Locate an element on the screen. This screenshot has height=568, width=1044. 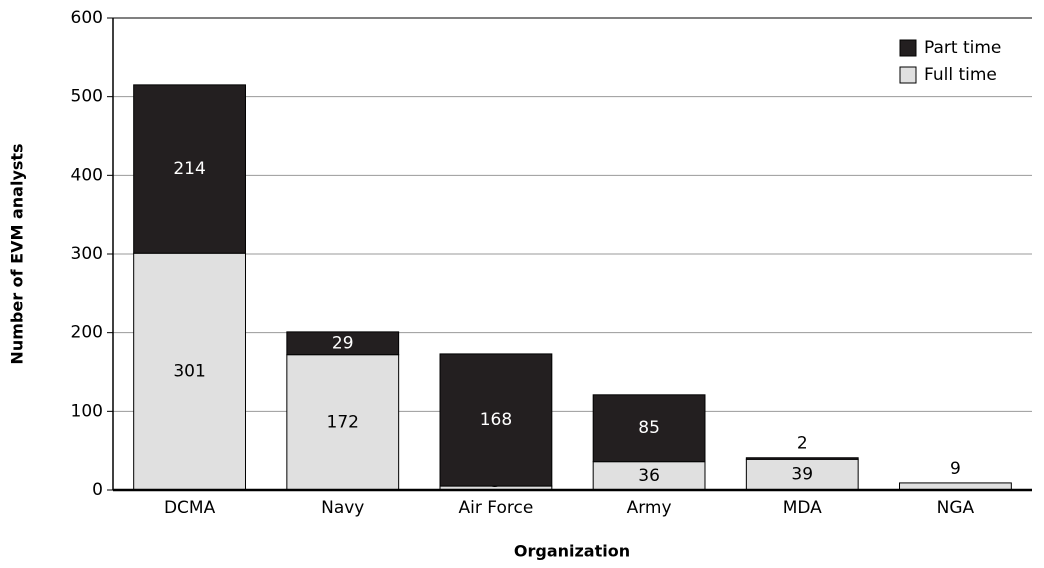
legend-label: Full time is located at coordinates (960, 75).